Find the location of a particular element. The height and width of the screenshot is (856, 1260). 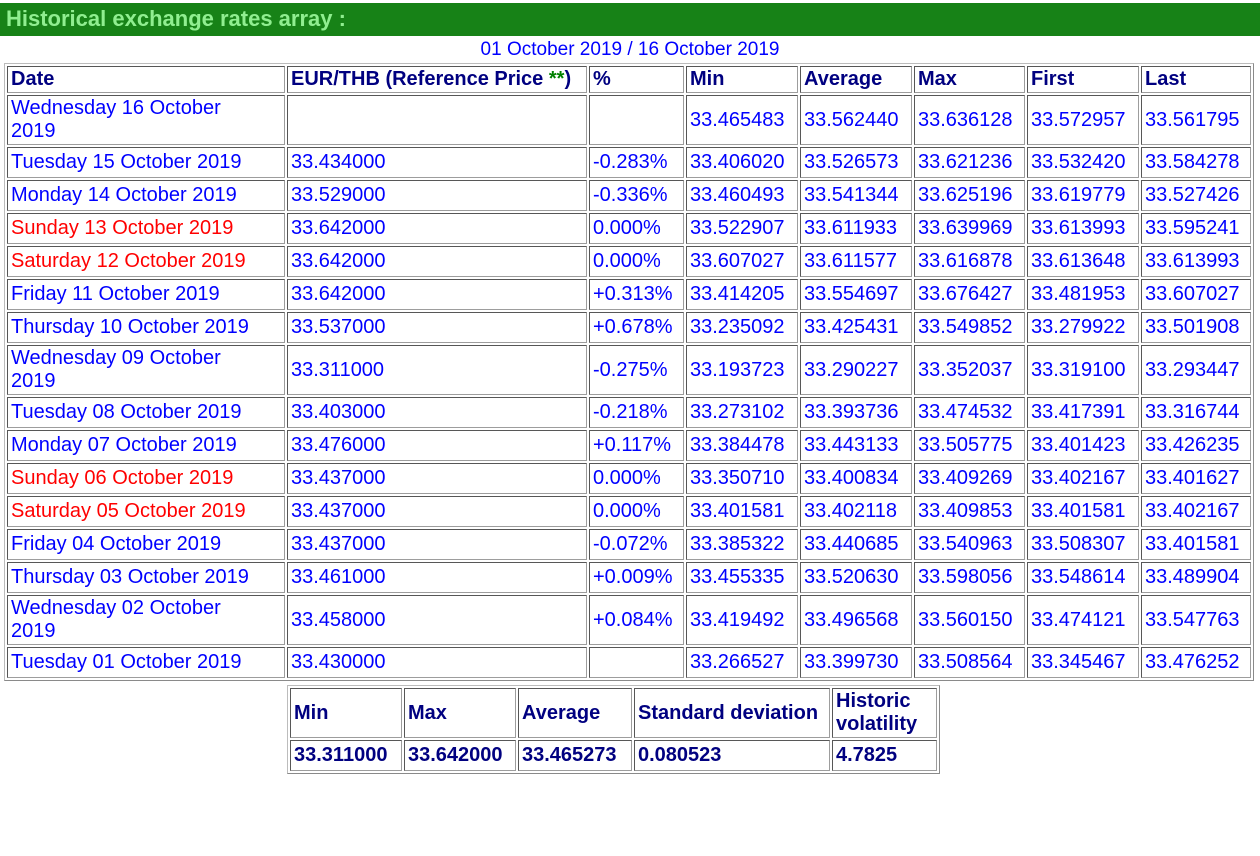

col-header-date: Date is located at coordinates (146, 79).